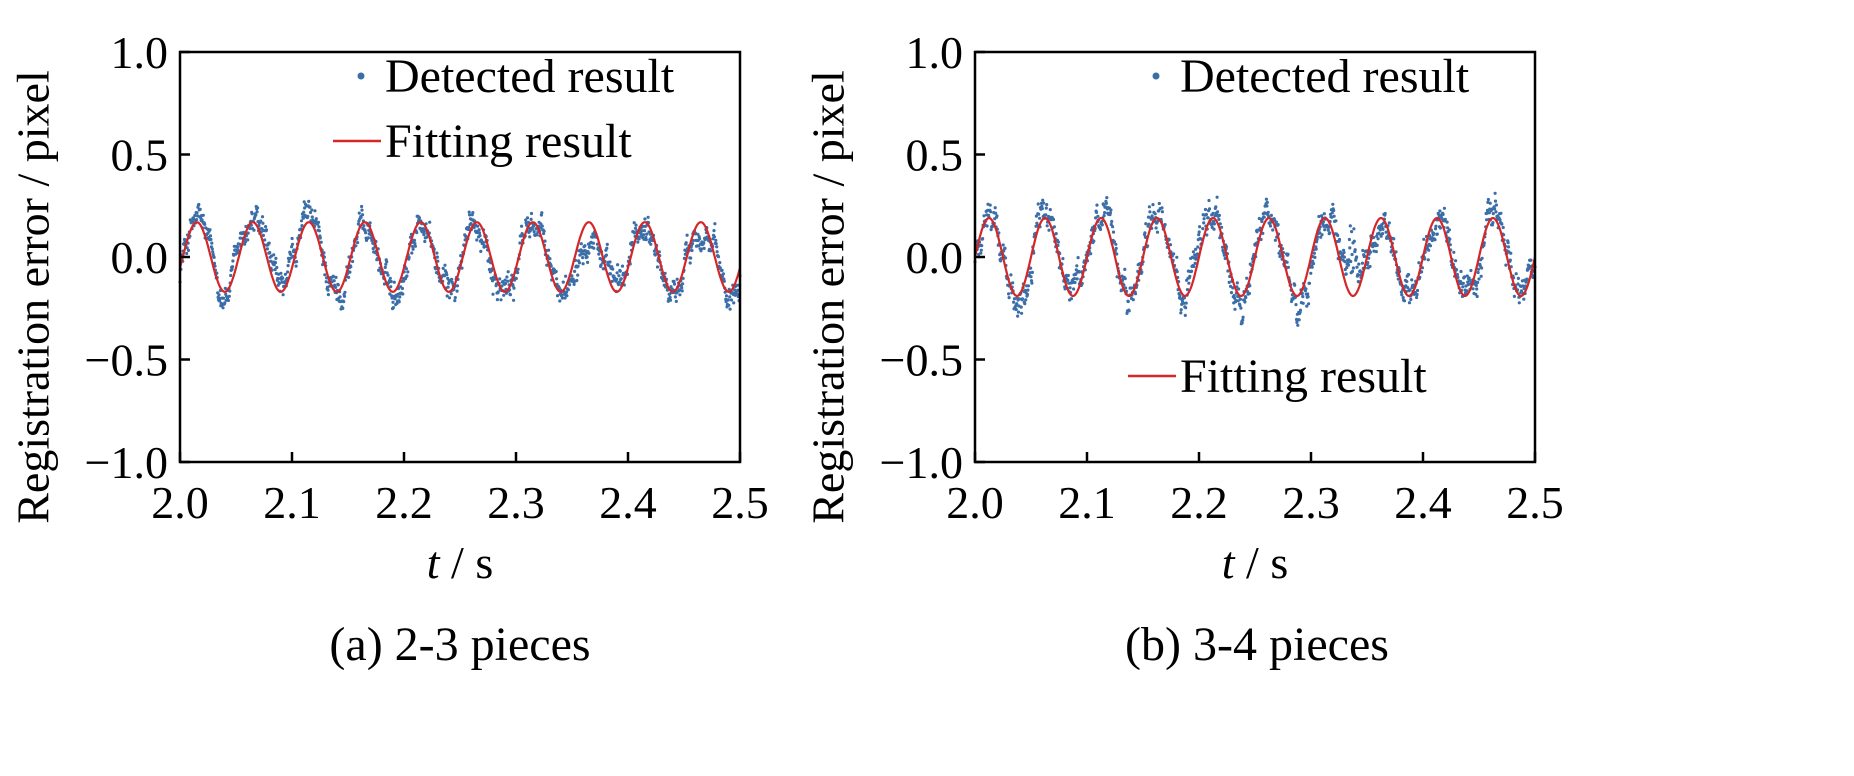 The width and height of the screenshot is (1854, 776). Describe the element at coordinates (1229, 562) in the screenshot. I see `panel-b-x-axis-label-var: t` at that location.